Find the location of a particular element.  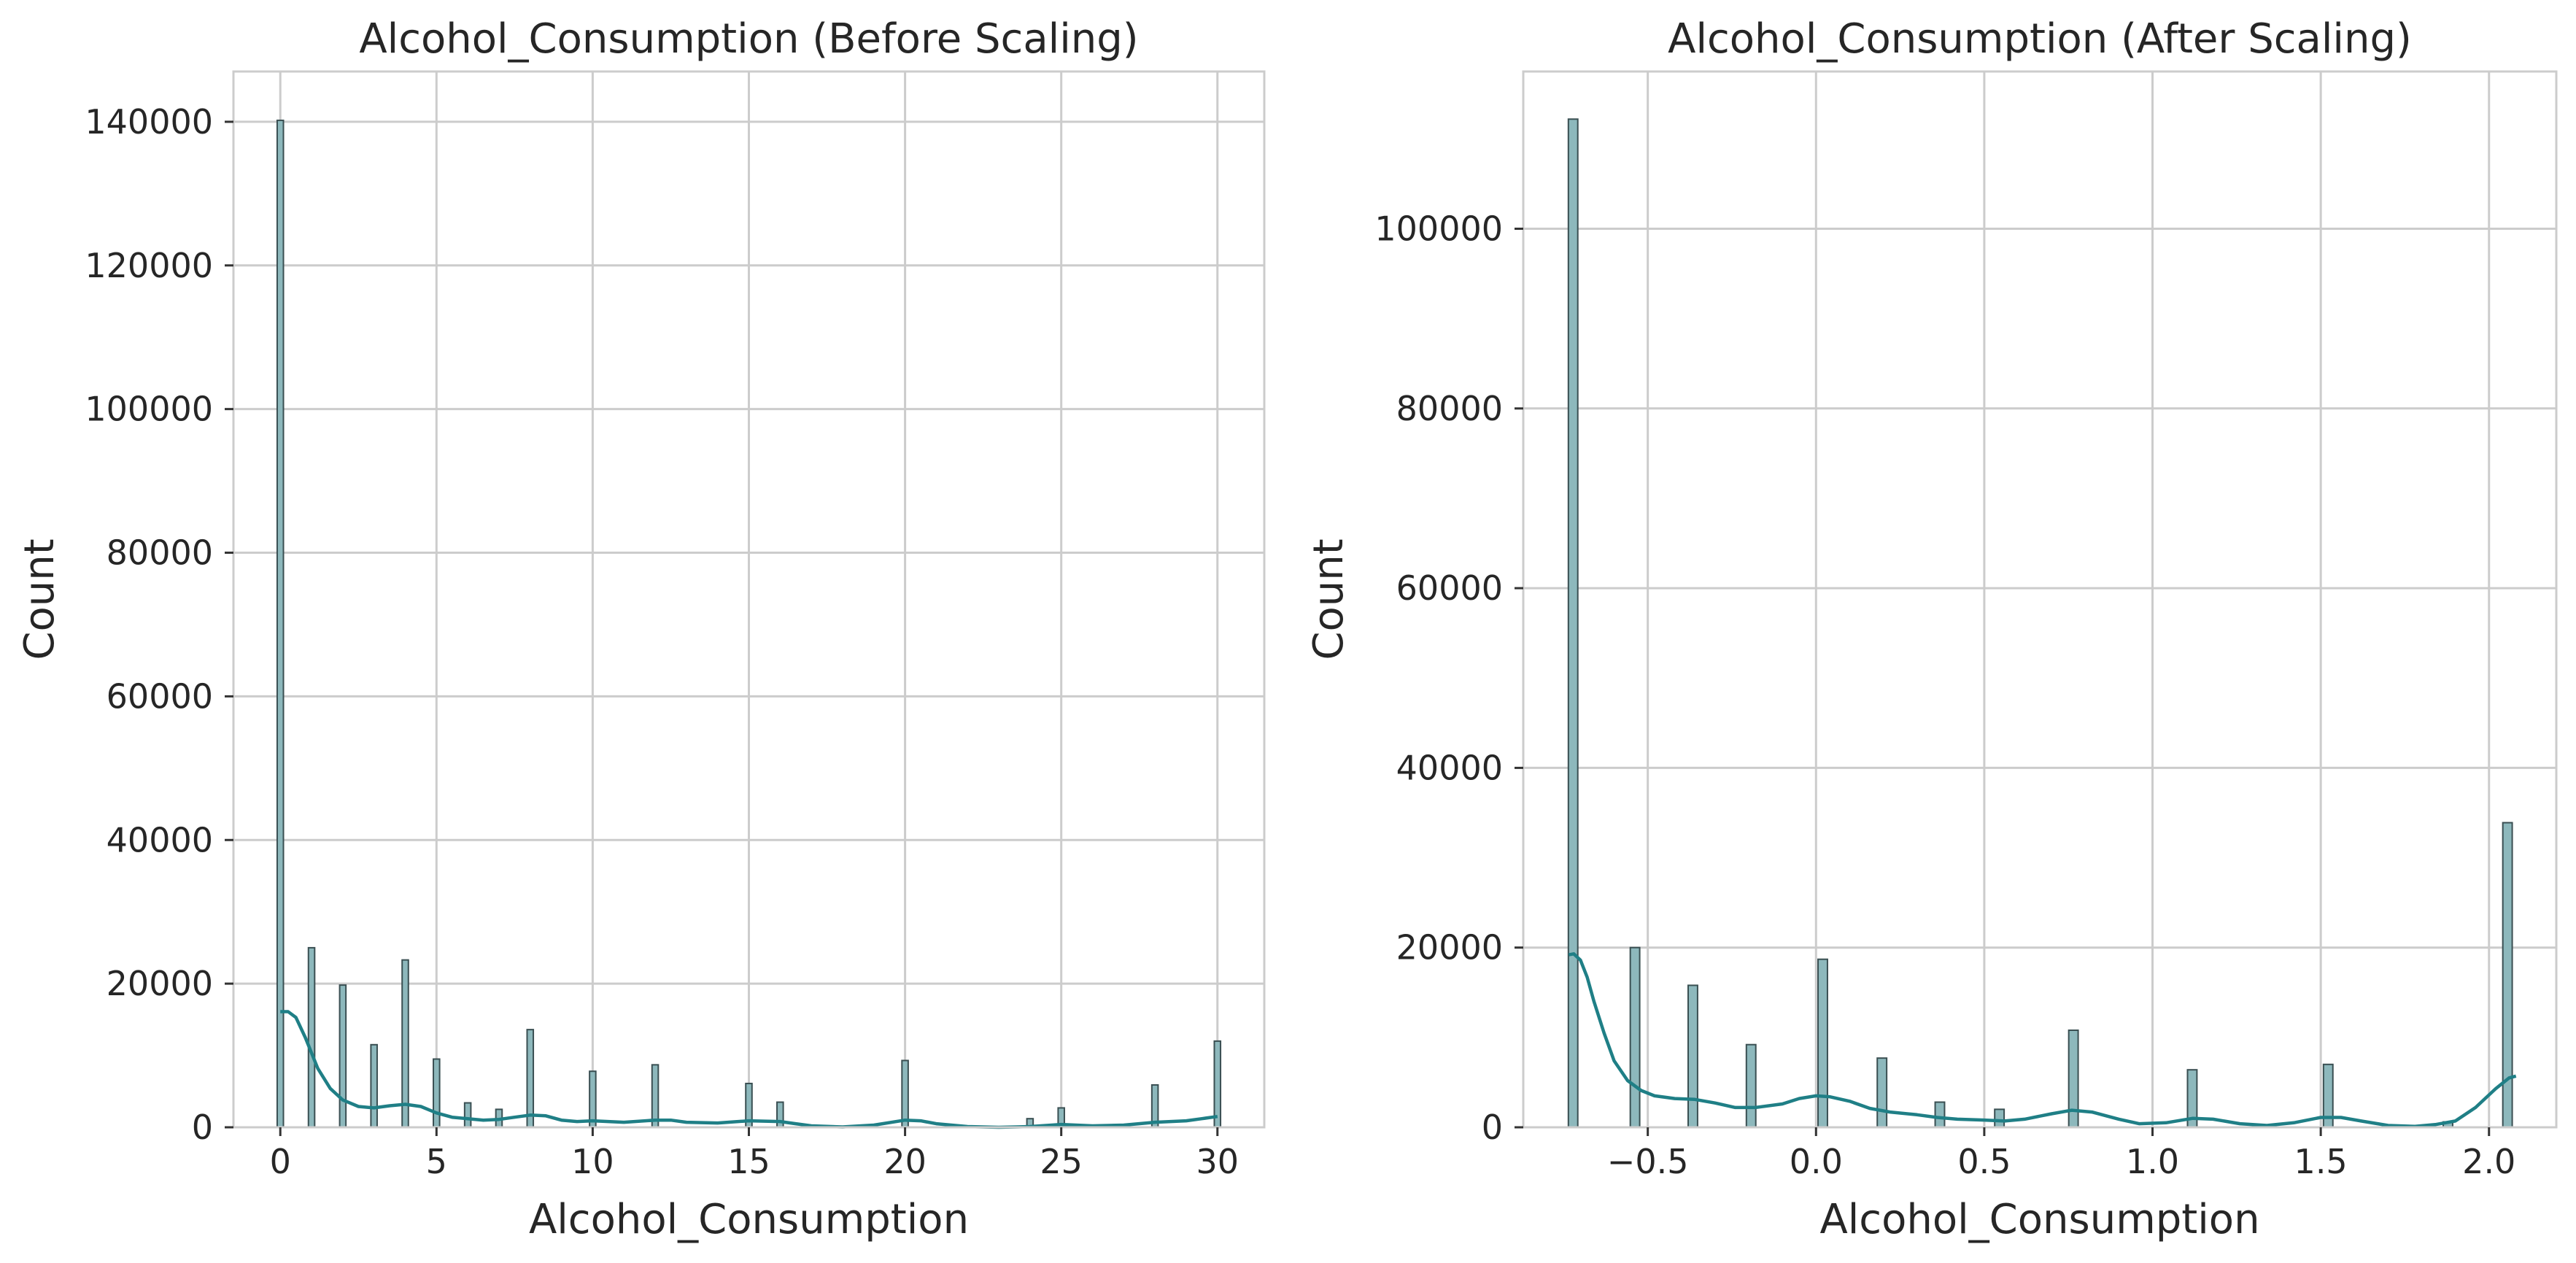

chart-1-x-tick-label: 25 is located at coordinates (1061, 1161).